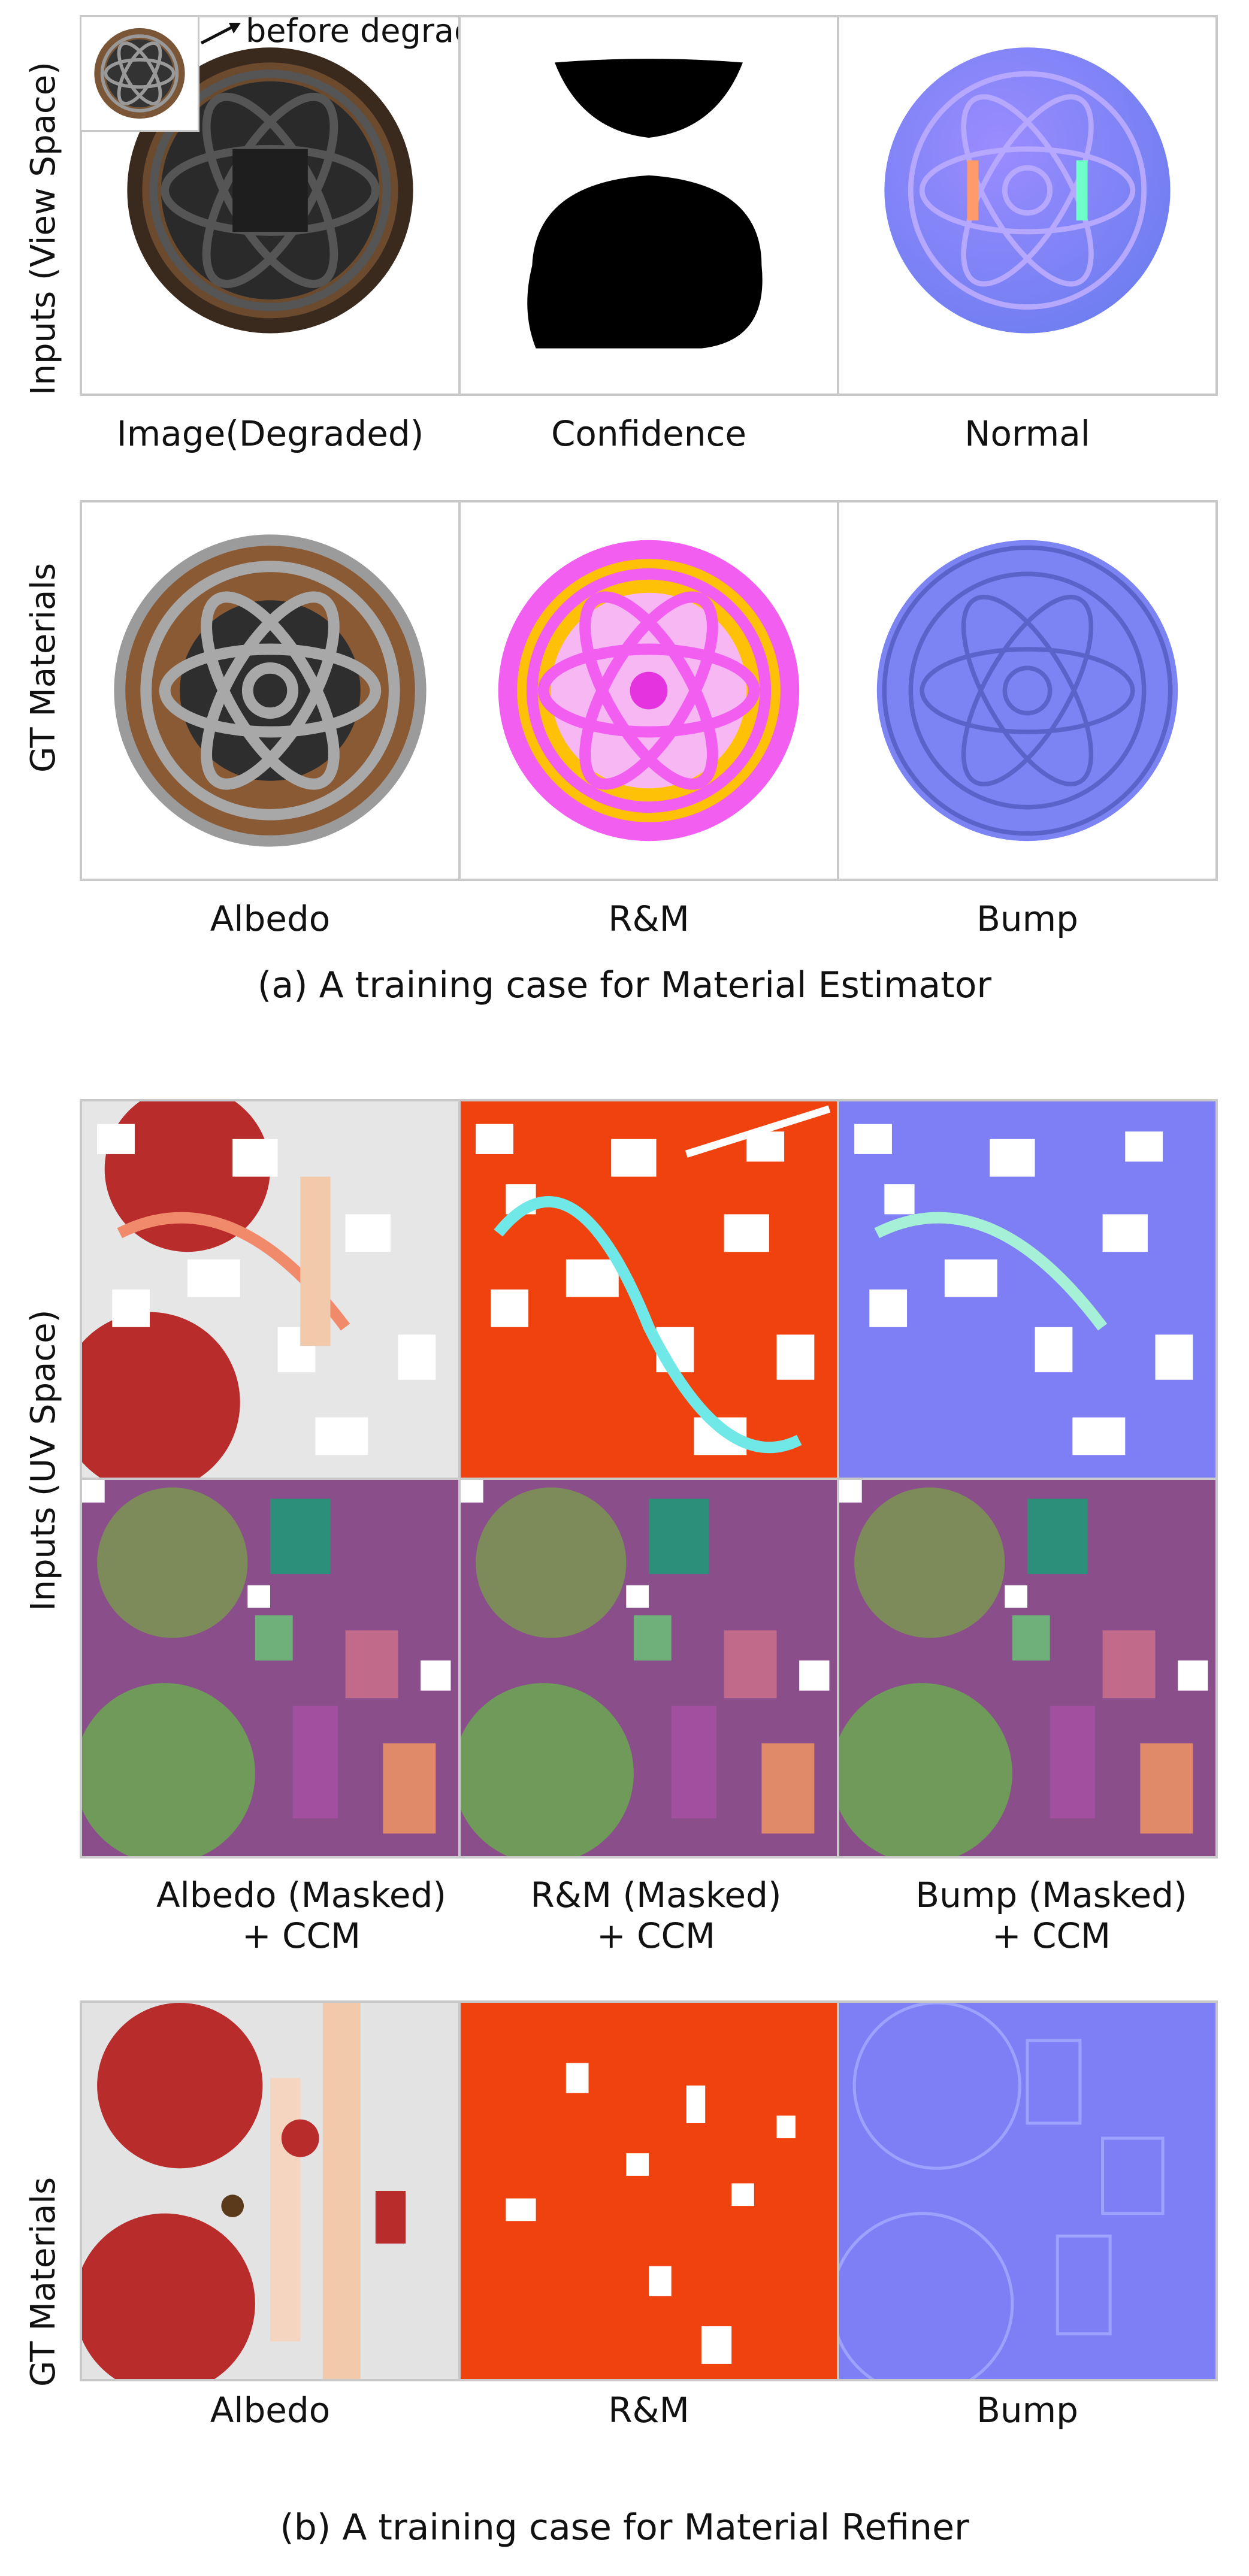 This screenshot has height=2576, width=1249. Describe the element at coordinates (43, 228) in the screenshot. I see `row-label-view-space-inputs: Inputs (View Space)` at that location.